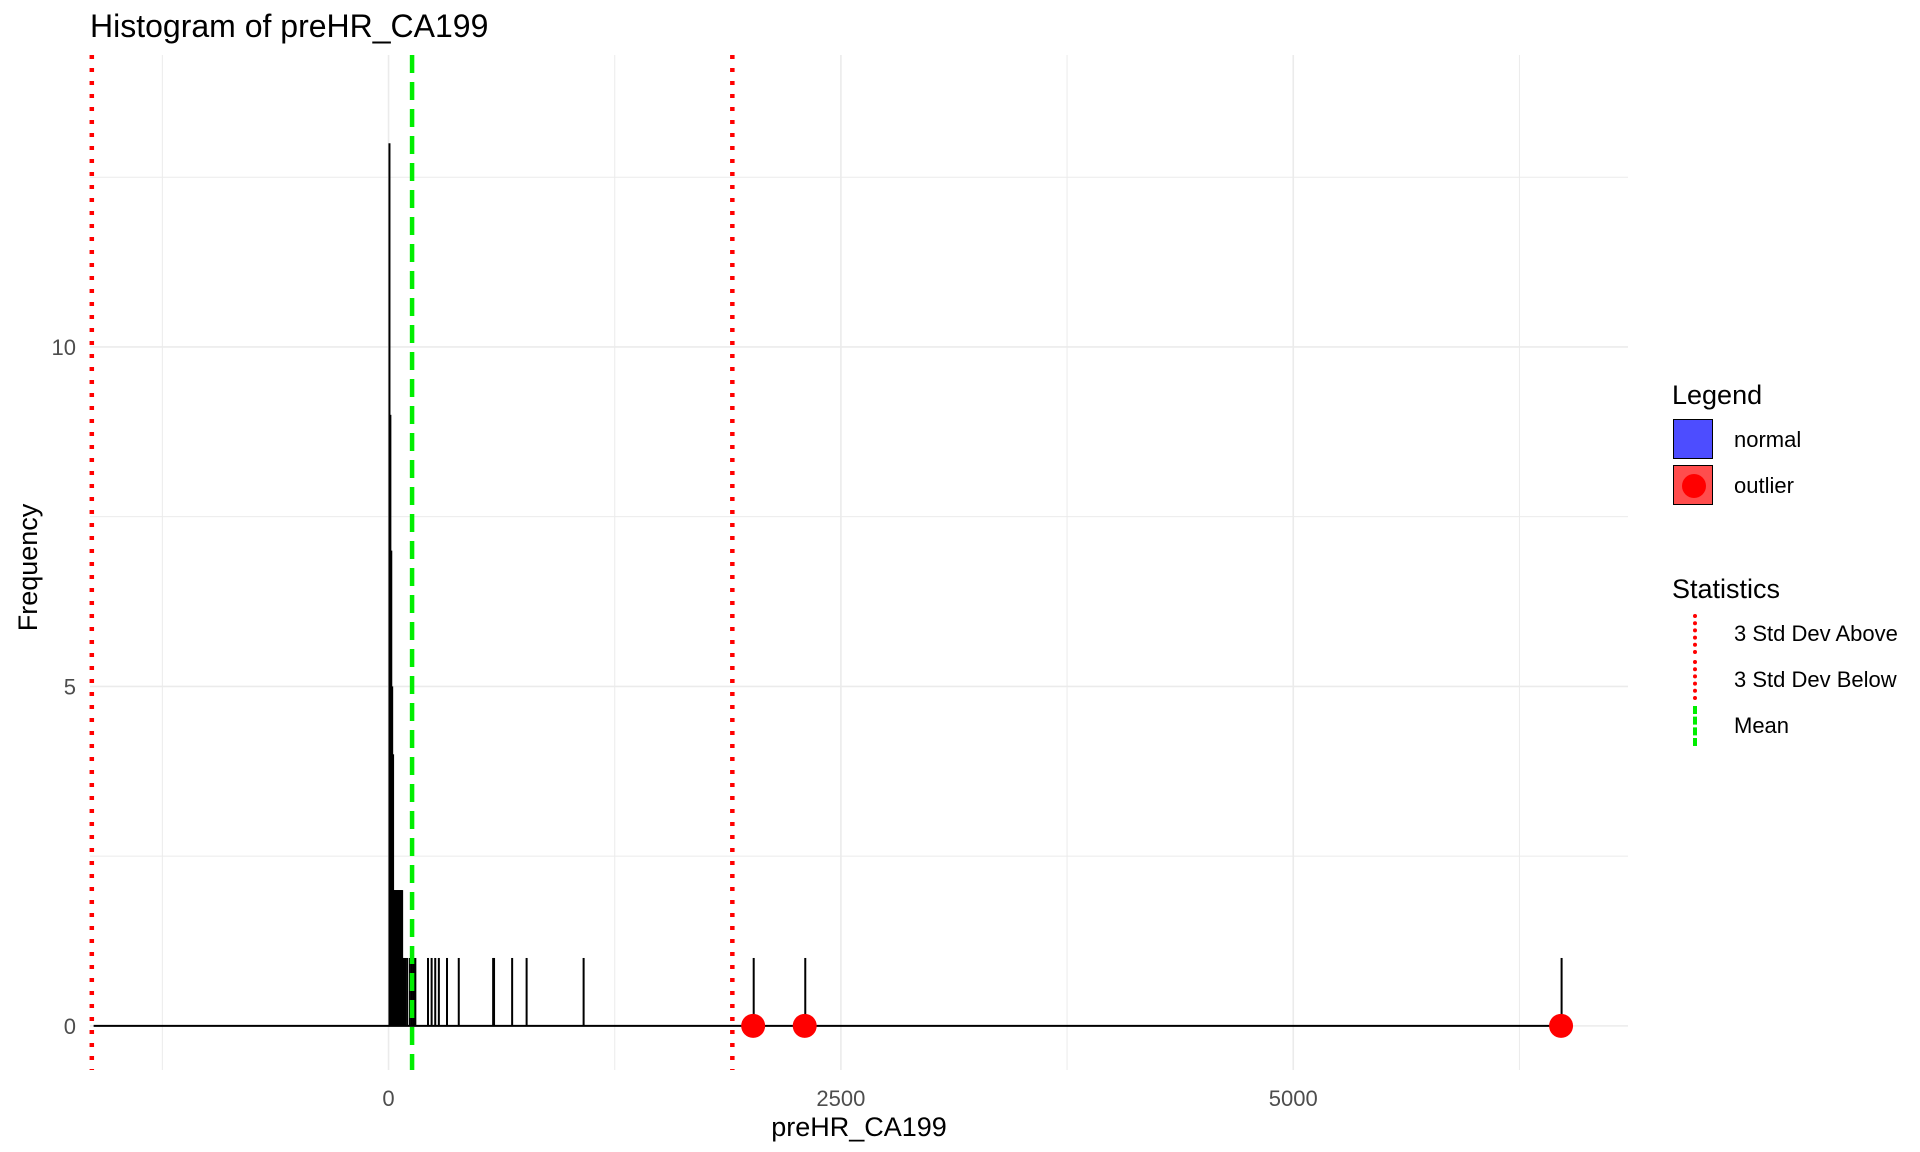  I want to click on y-tick-label: 0, so click(70, 1026).